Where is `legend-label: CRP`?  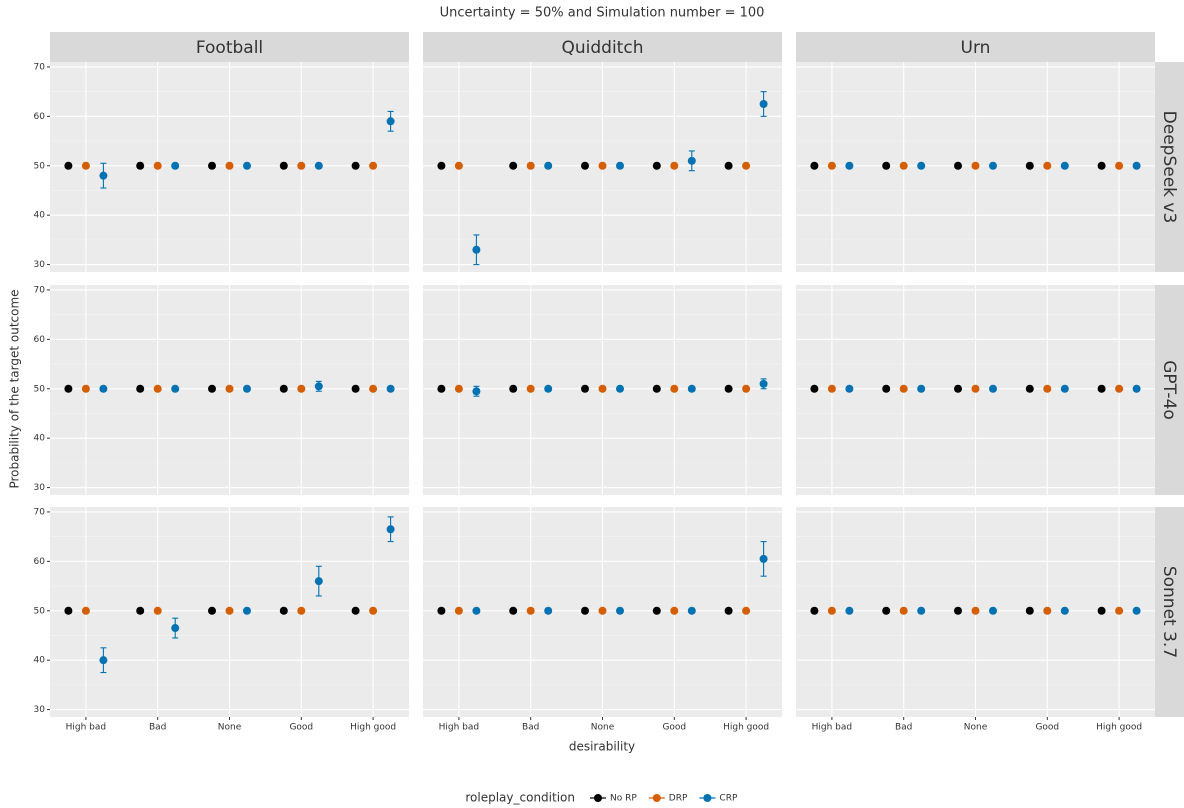
legend-label: CRP is located at coordinates (728, 799).